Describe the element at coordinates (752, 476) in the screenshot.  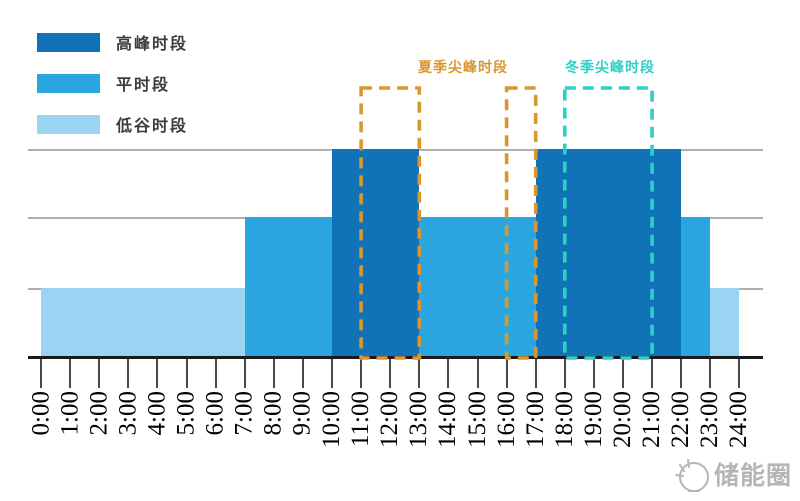
I see `watermark-text: 储能圈` at that location.